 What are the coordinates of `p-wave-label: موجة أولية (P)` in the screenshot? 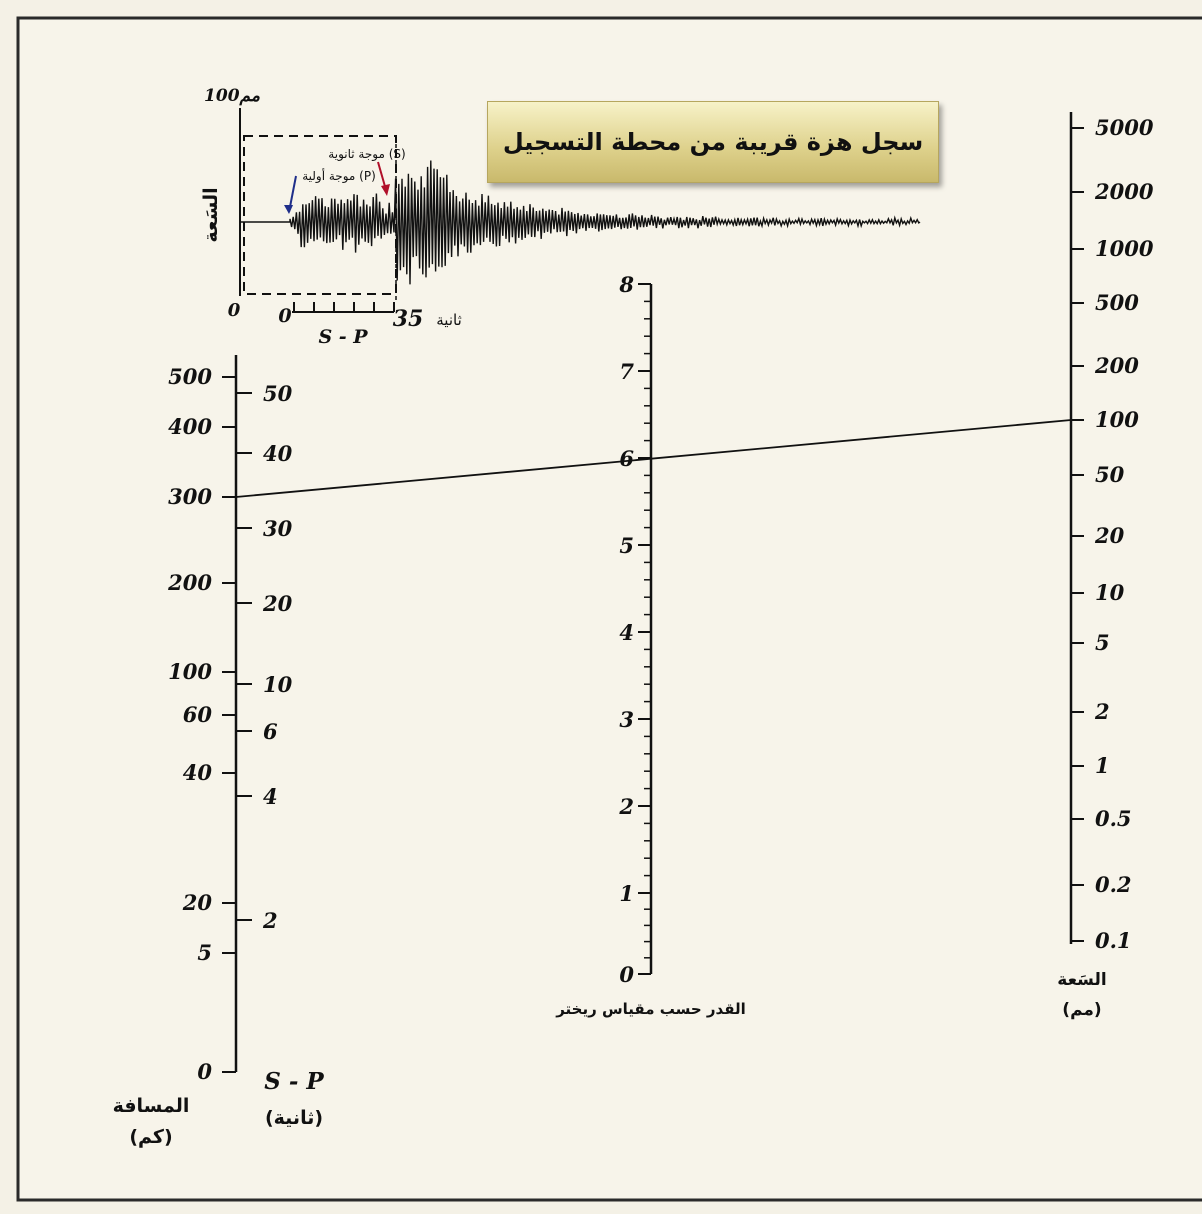 It's located at (339, 176).